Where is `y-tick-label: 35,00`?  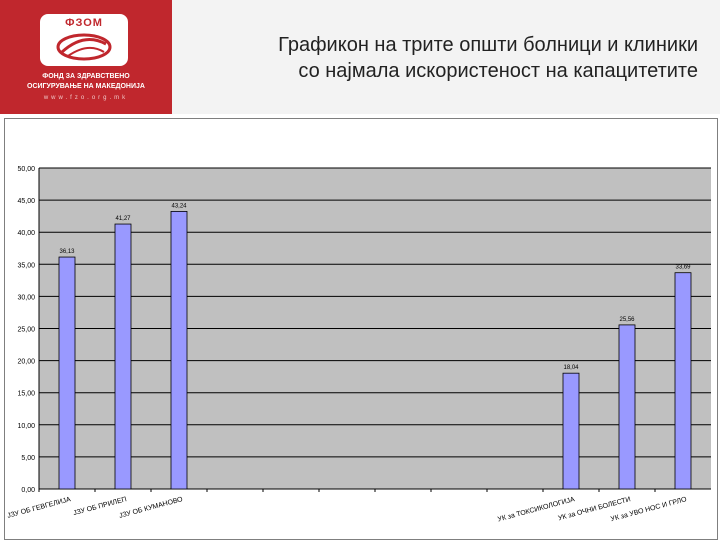 y-tick-label: 35,00 is located at coordinates (26, 265).